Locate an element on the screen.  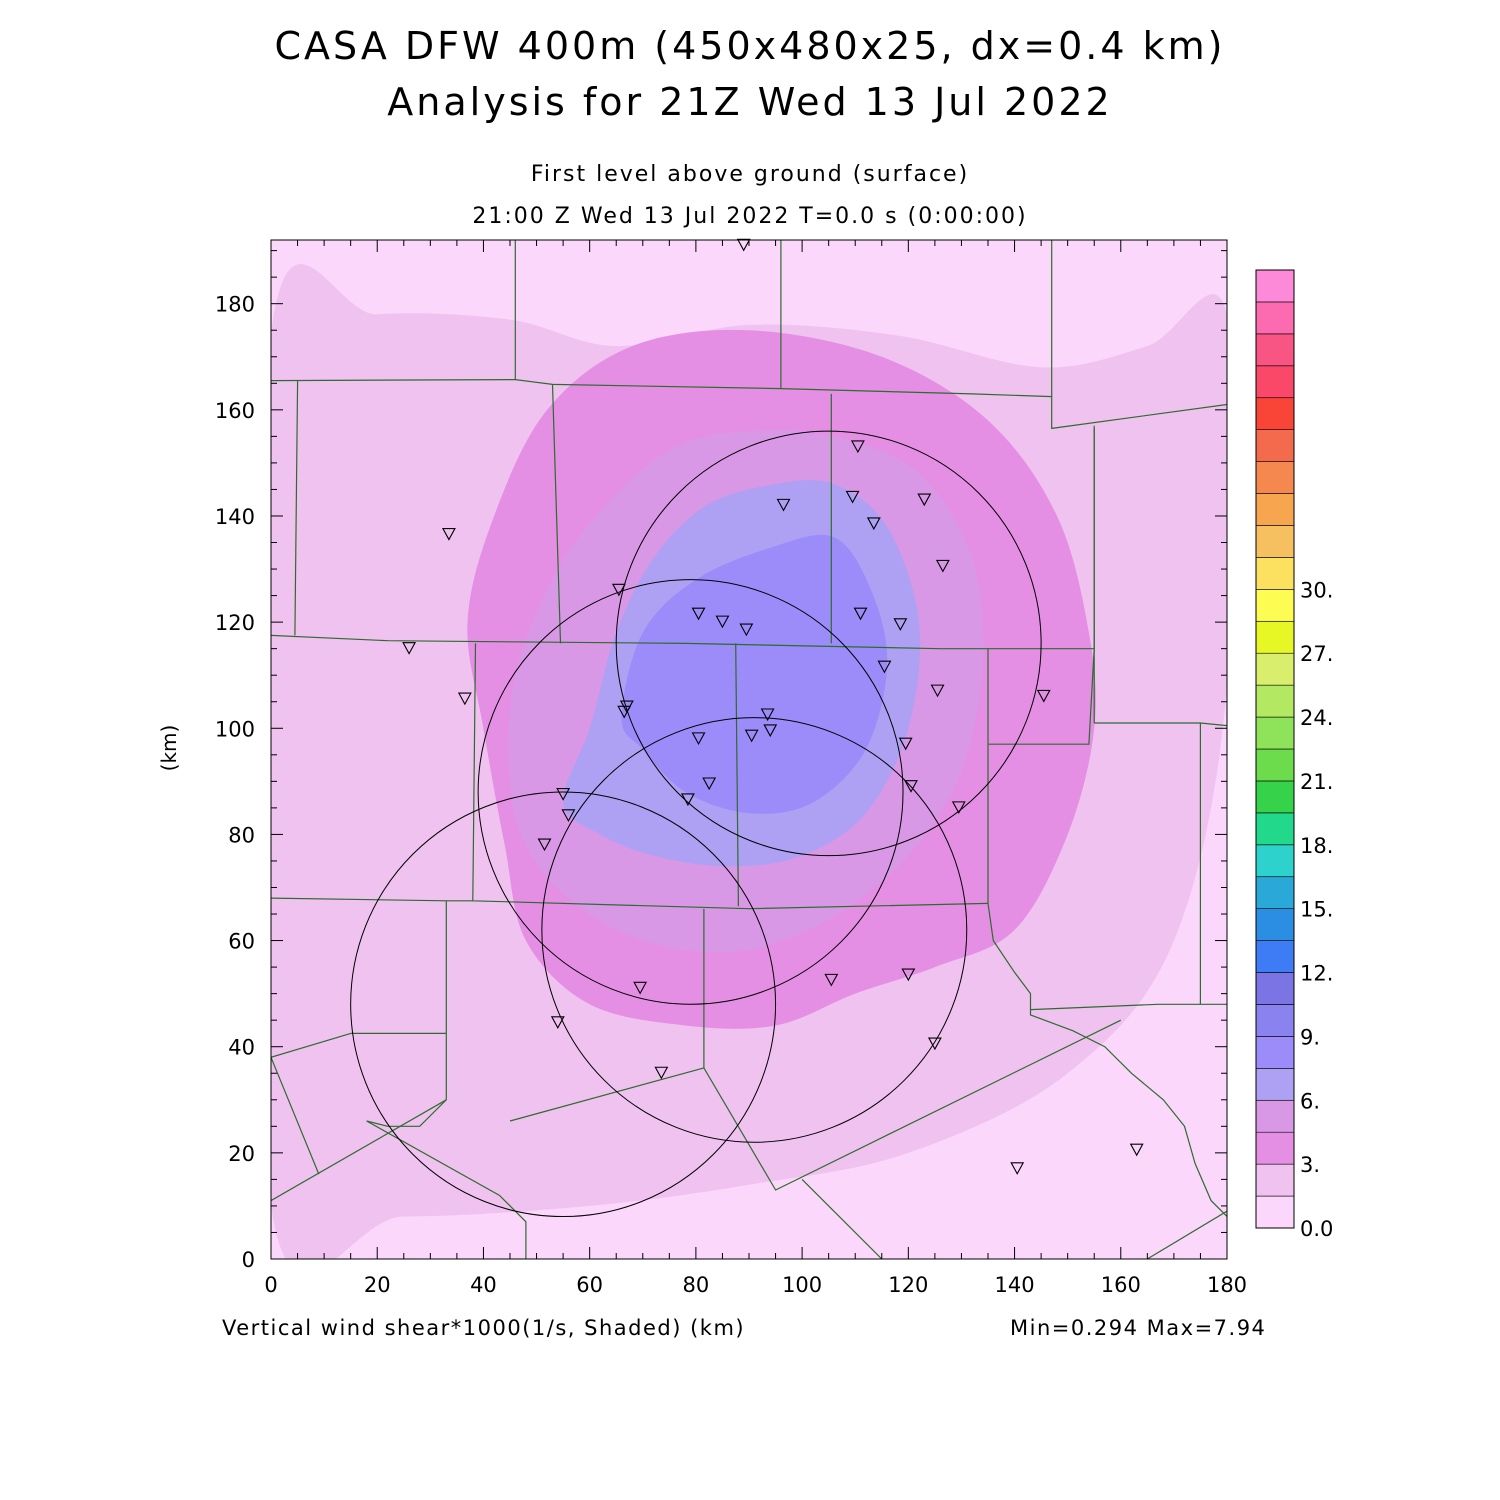
colorbar-label: 27. is located at coordinates (1316, 654).